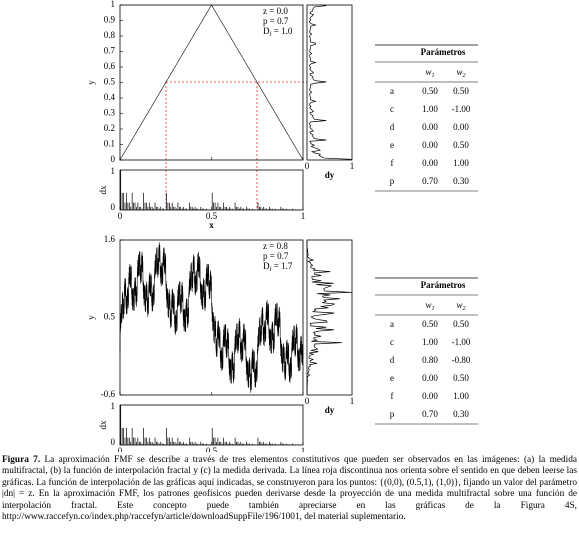 This screenshot has width=579, height=554. I want to click on caption-label: Figura 7., so click(21, 460).